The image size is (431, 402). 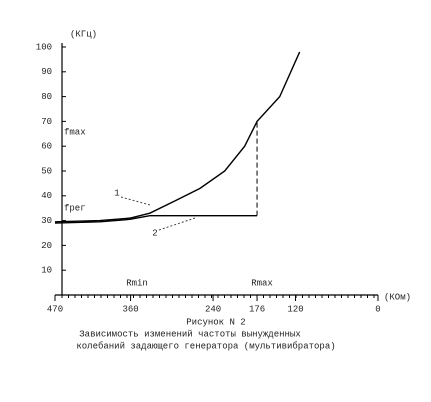 What do you see at coordinates (75, 132) in the screenshot?
I see `annotation: fmax` at bounding box center [75, 132].